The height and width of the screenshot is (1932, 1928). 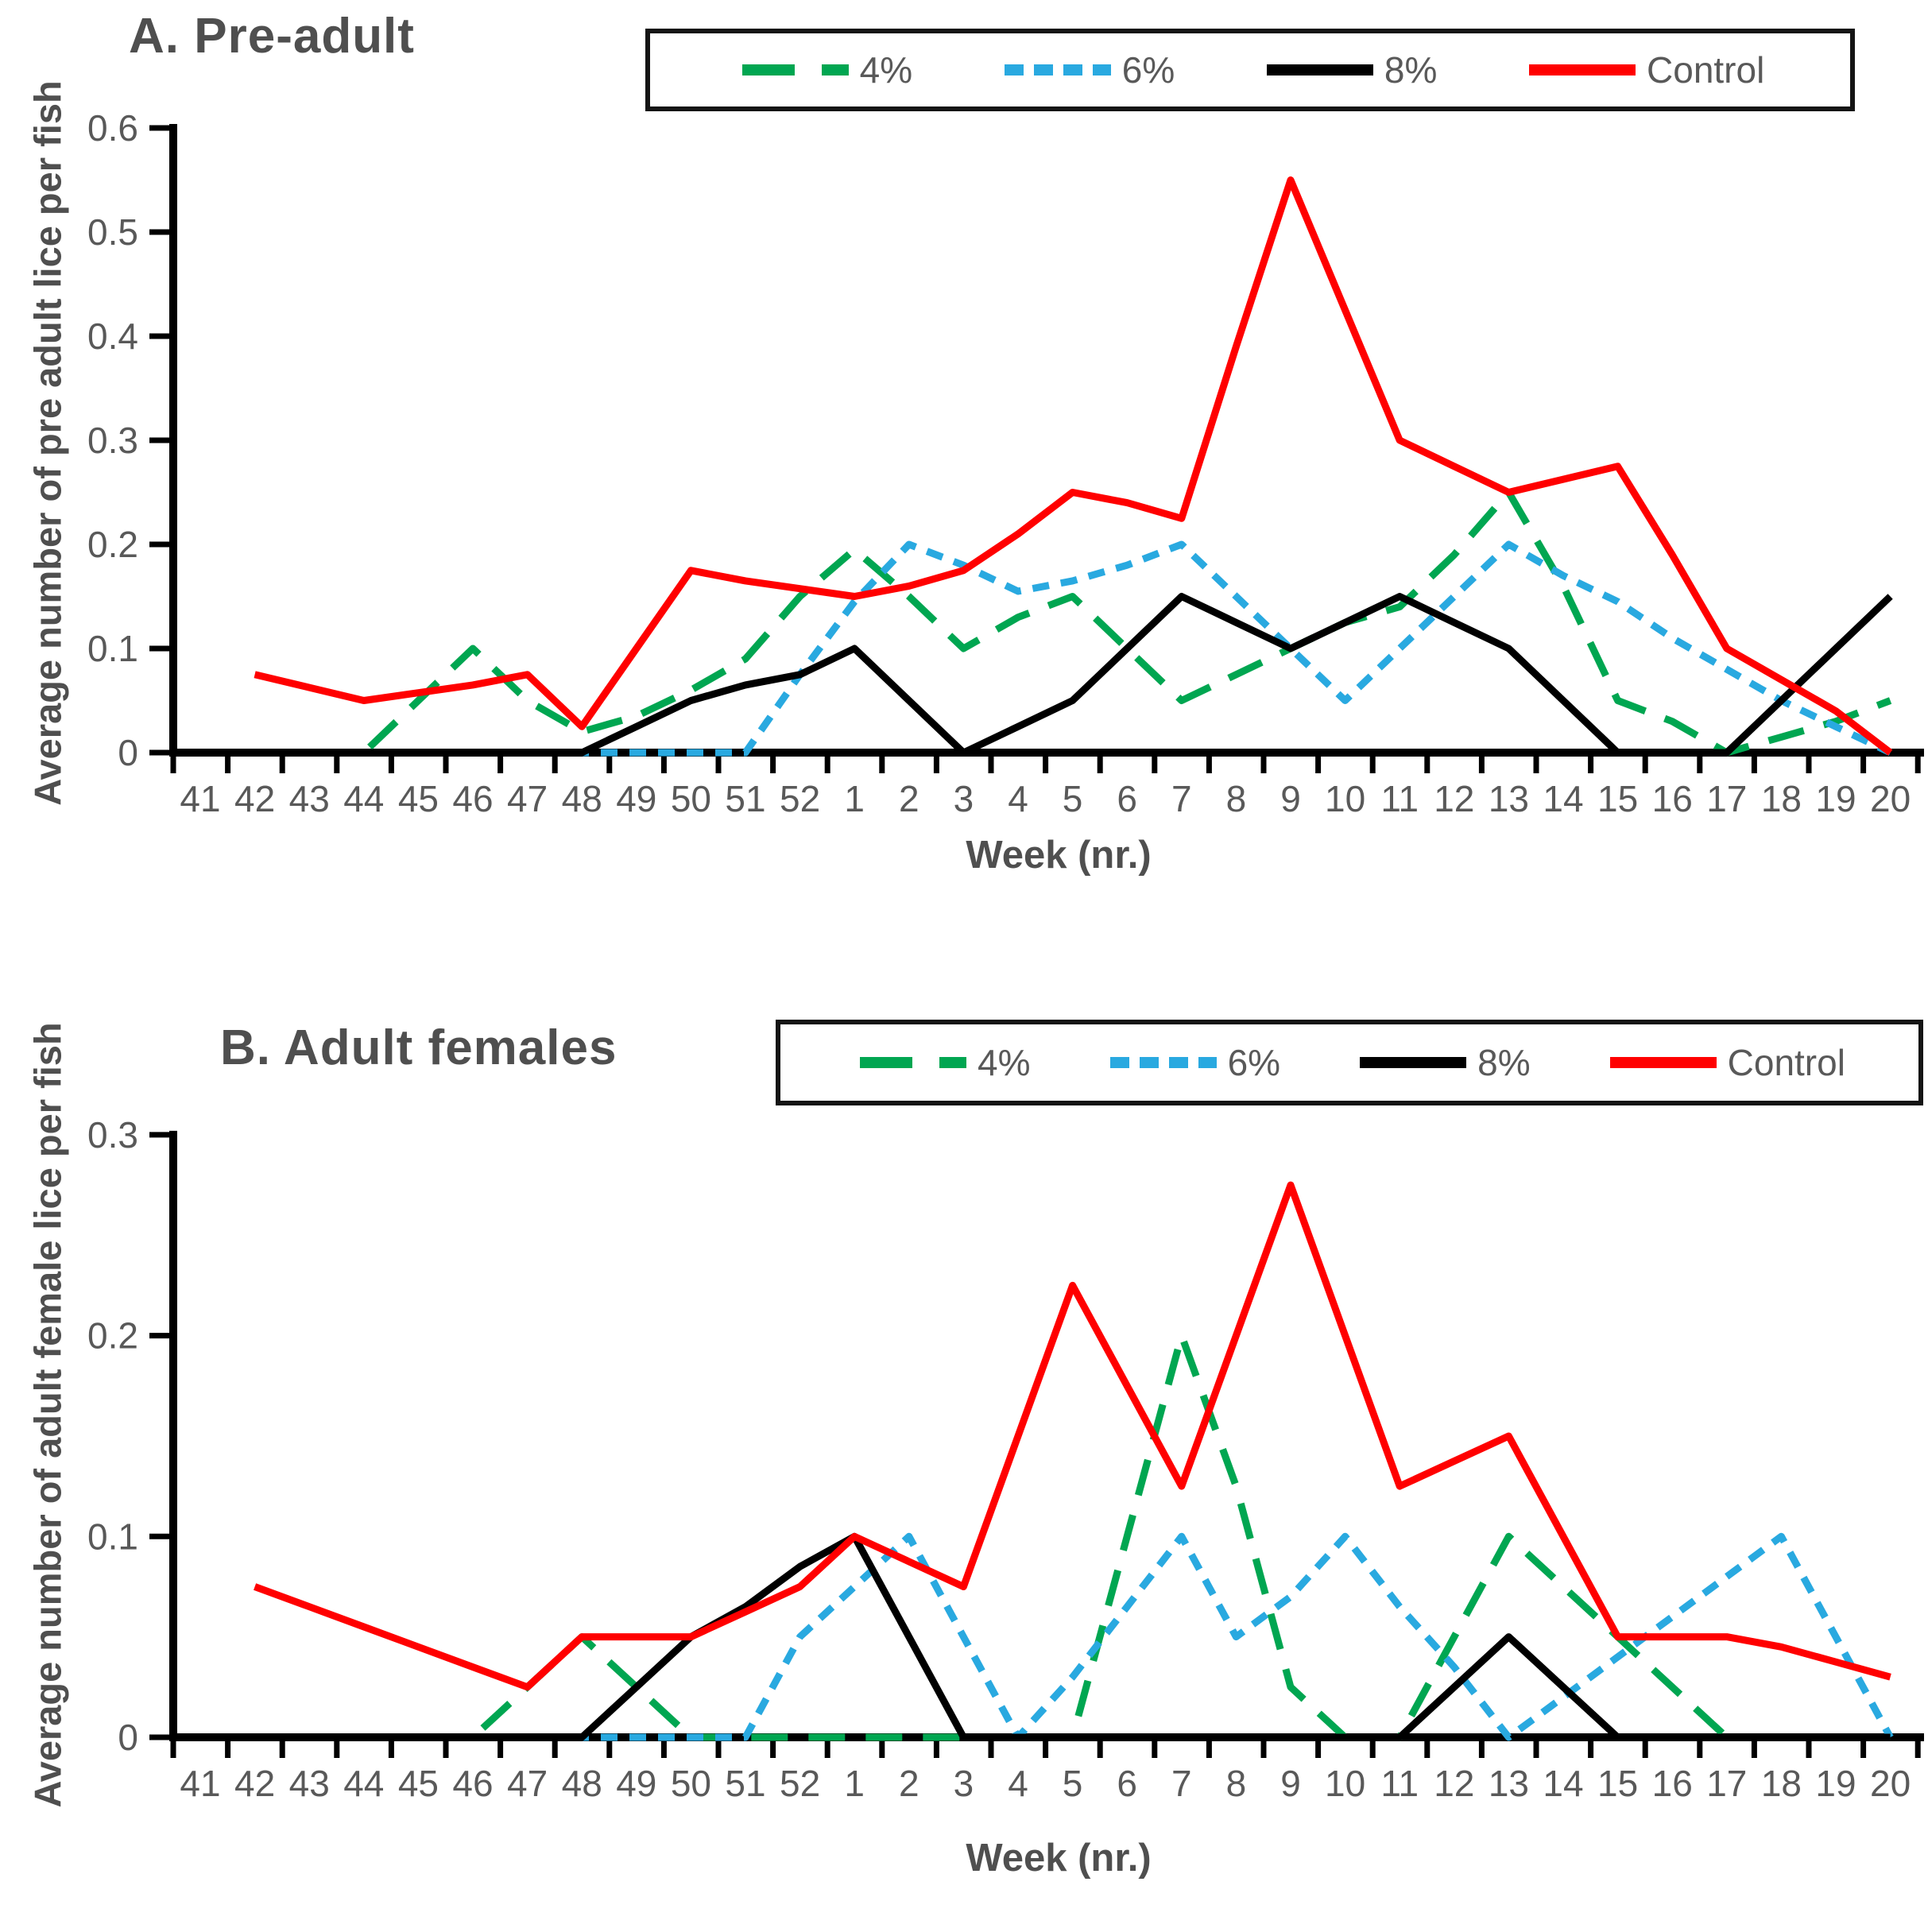 What do you see at coordinates (1706, 70) in the screenshot?
I see `legend-label-control: Control` at bounding box center [1706, 70].